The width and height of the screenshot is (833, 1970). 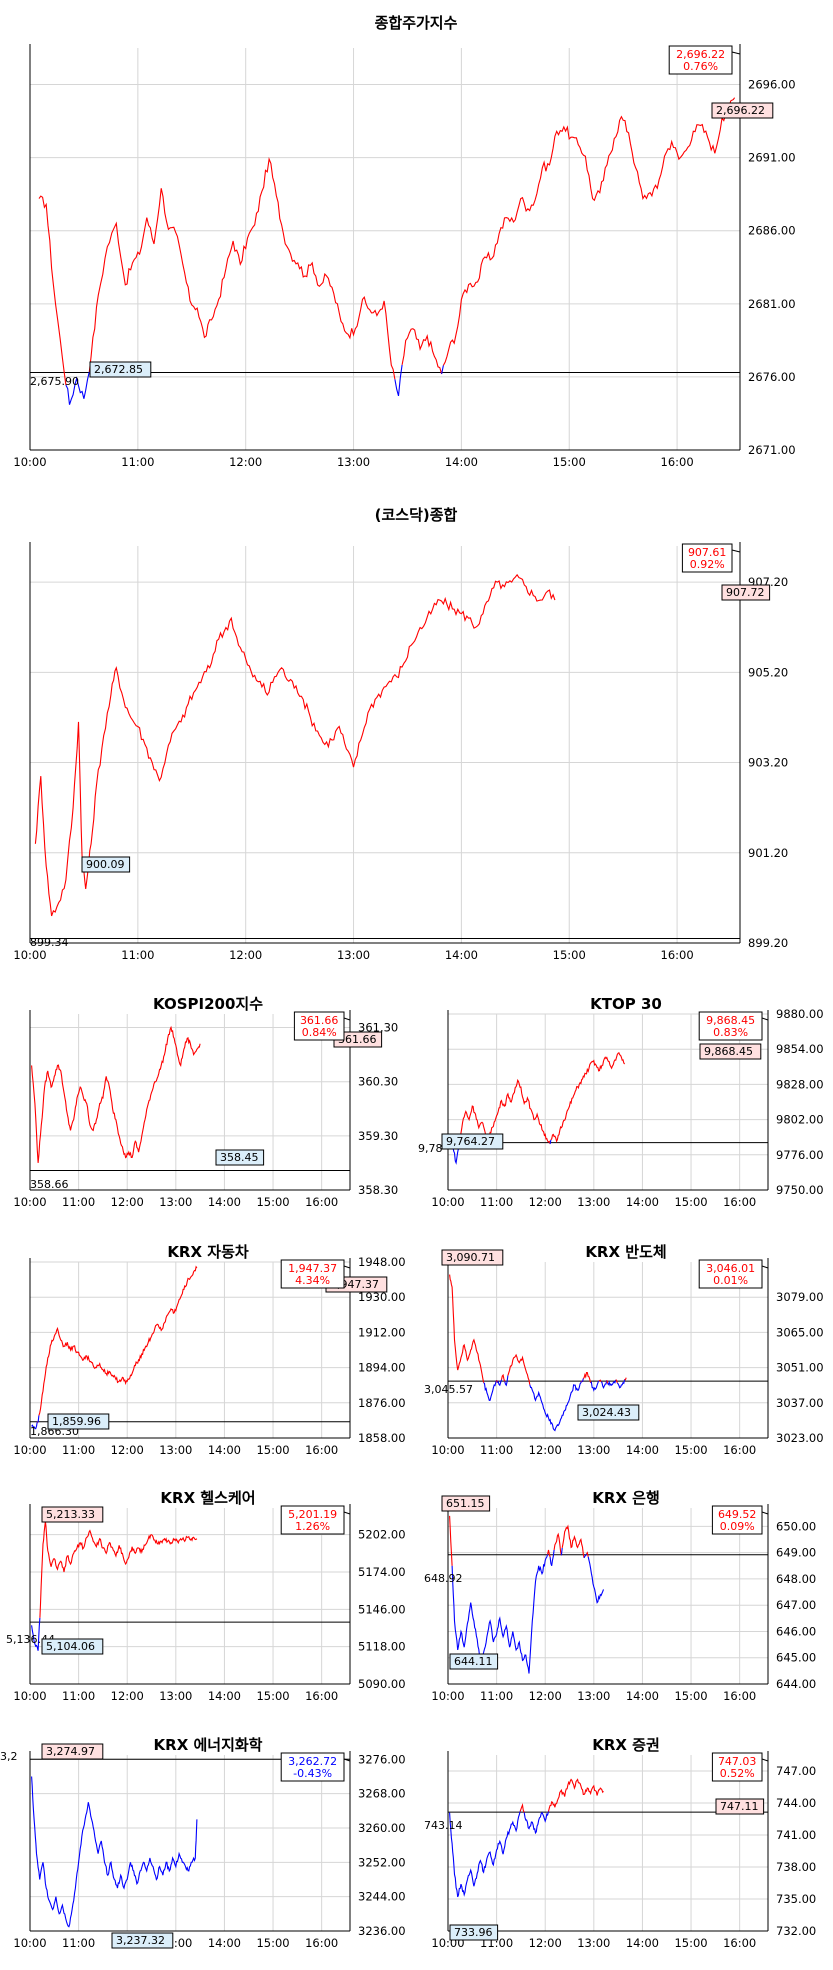 What do you see at coordinates (49, 1184) in the screenshot?
I see `base-value-label: 358.66` at bounding box center [49, 1184].